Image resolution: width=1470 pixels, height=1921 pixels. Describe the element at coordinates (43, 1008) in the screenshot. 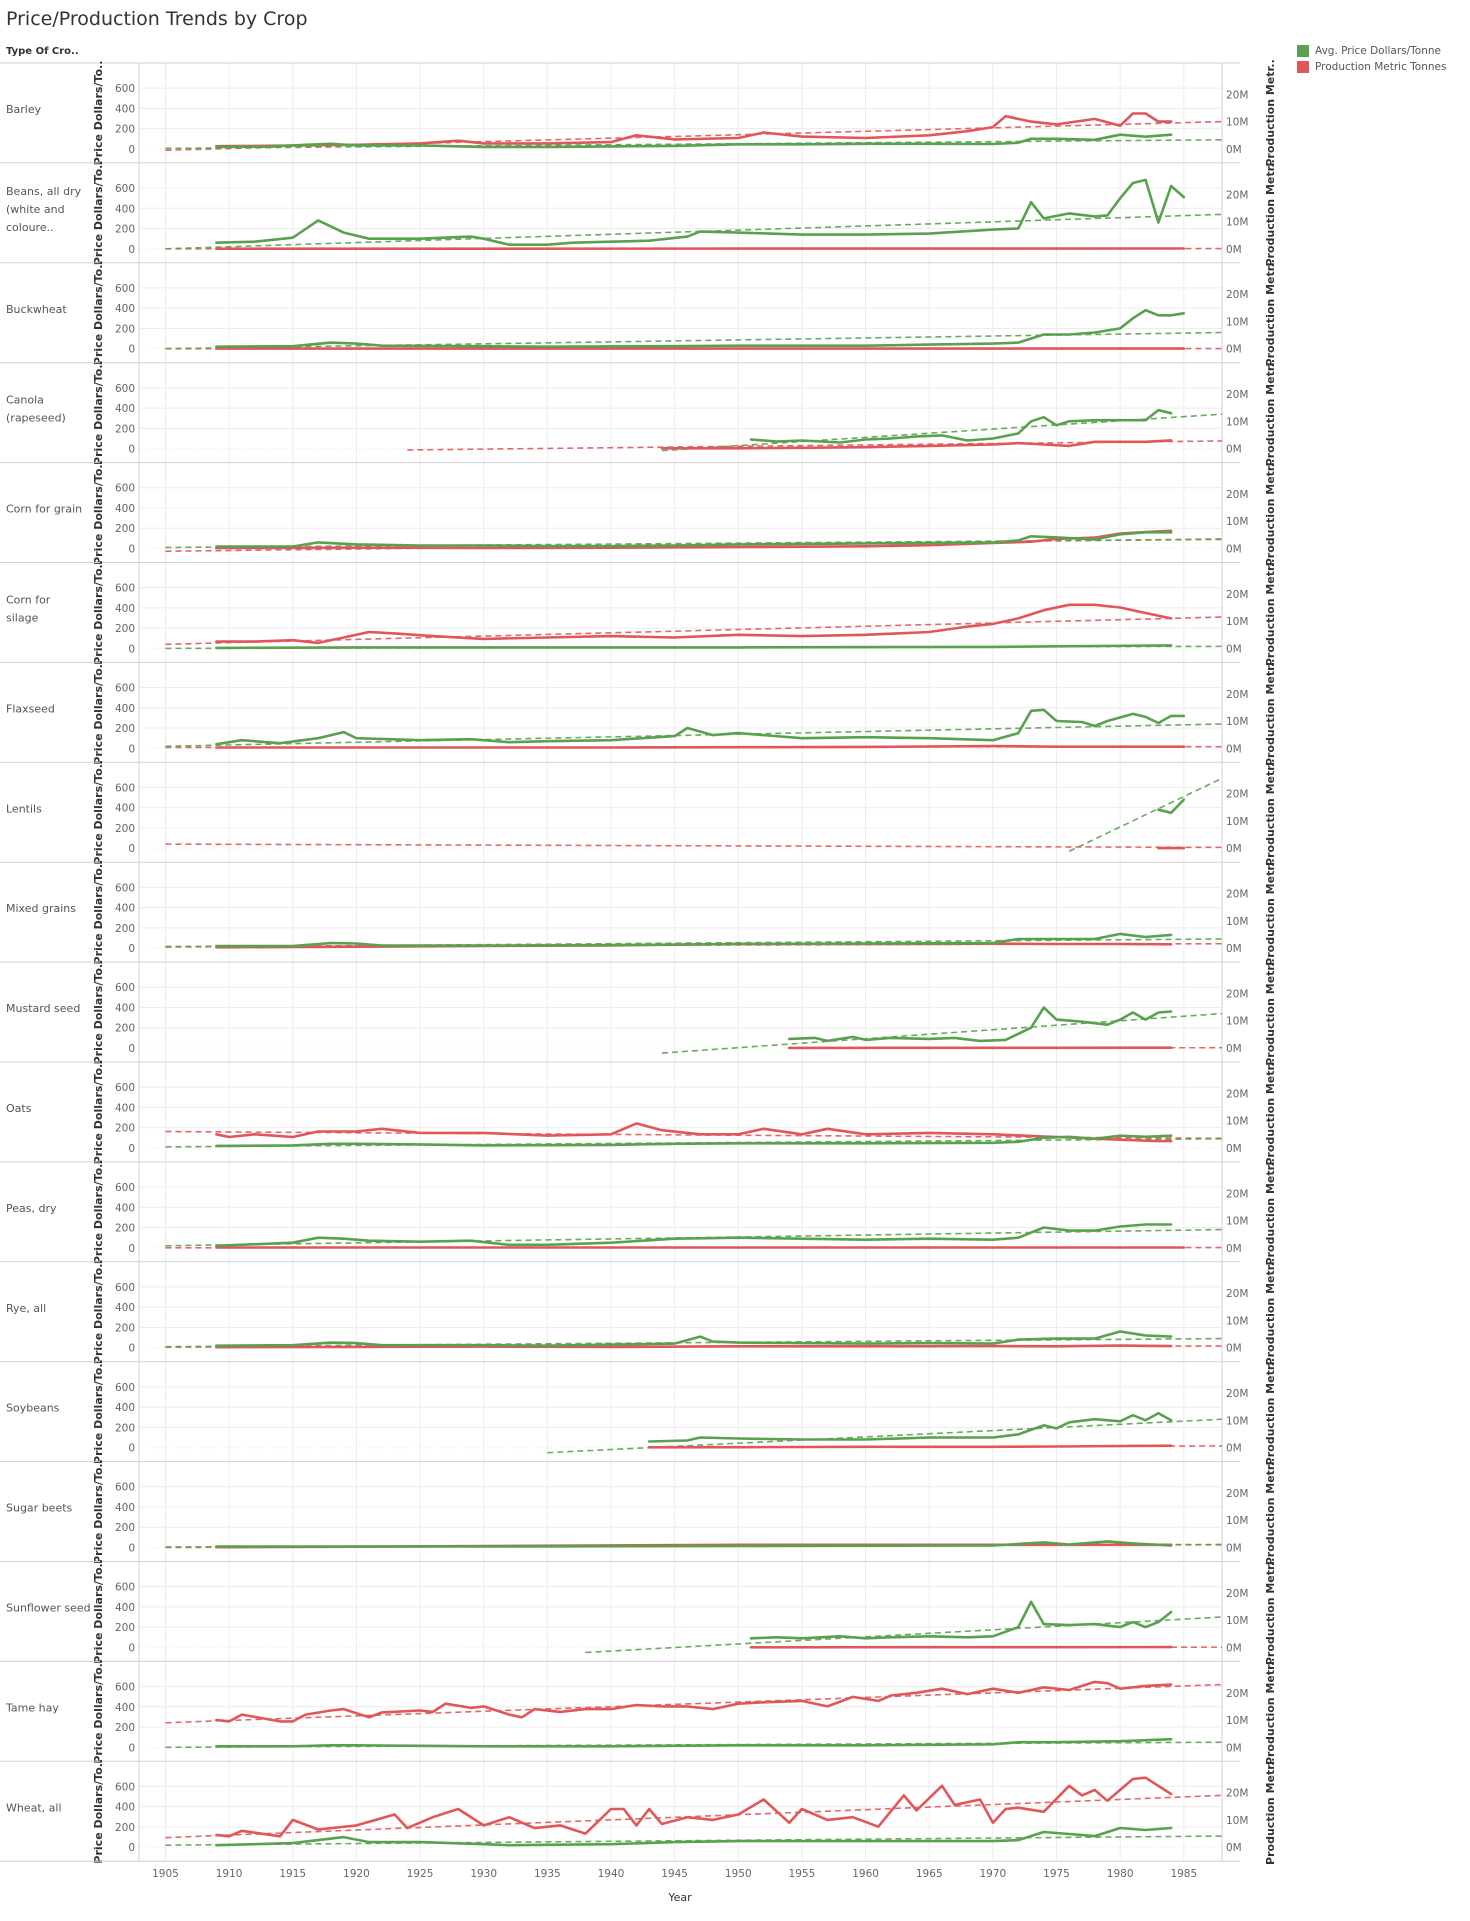

I see `crop-name-label: Mustard seed` at that location.